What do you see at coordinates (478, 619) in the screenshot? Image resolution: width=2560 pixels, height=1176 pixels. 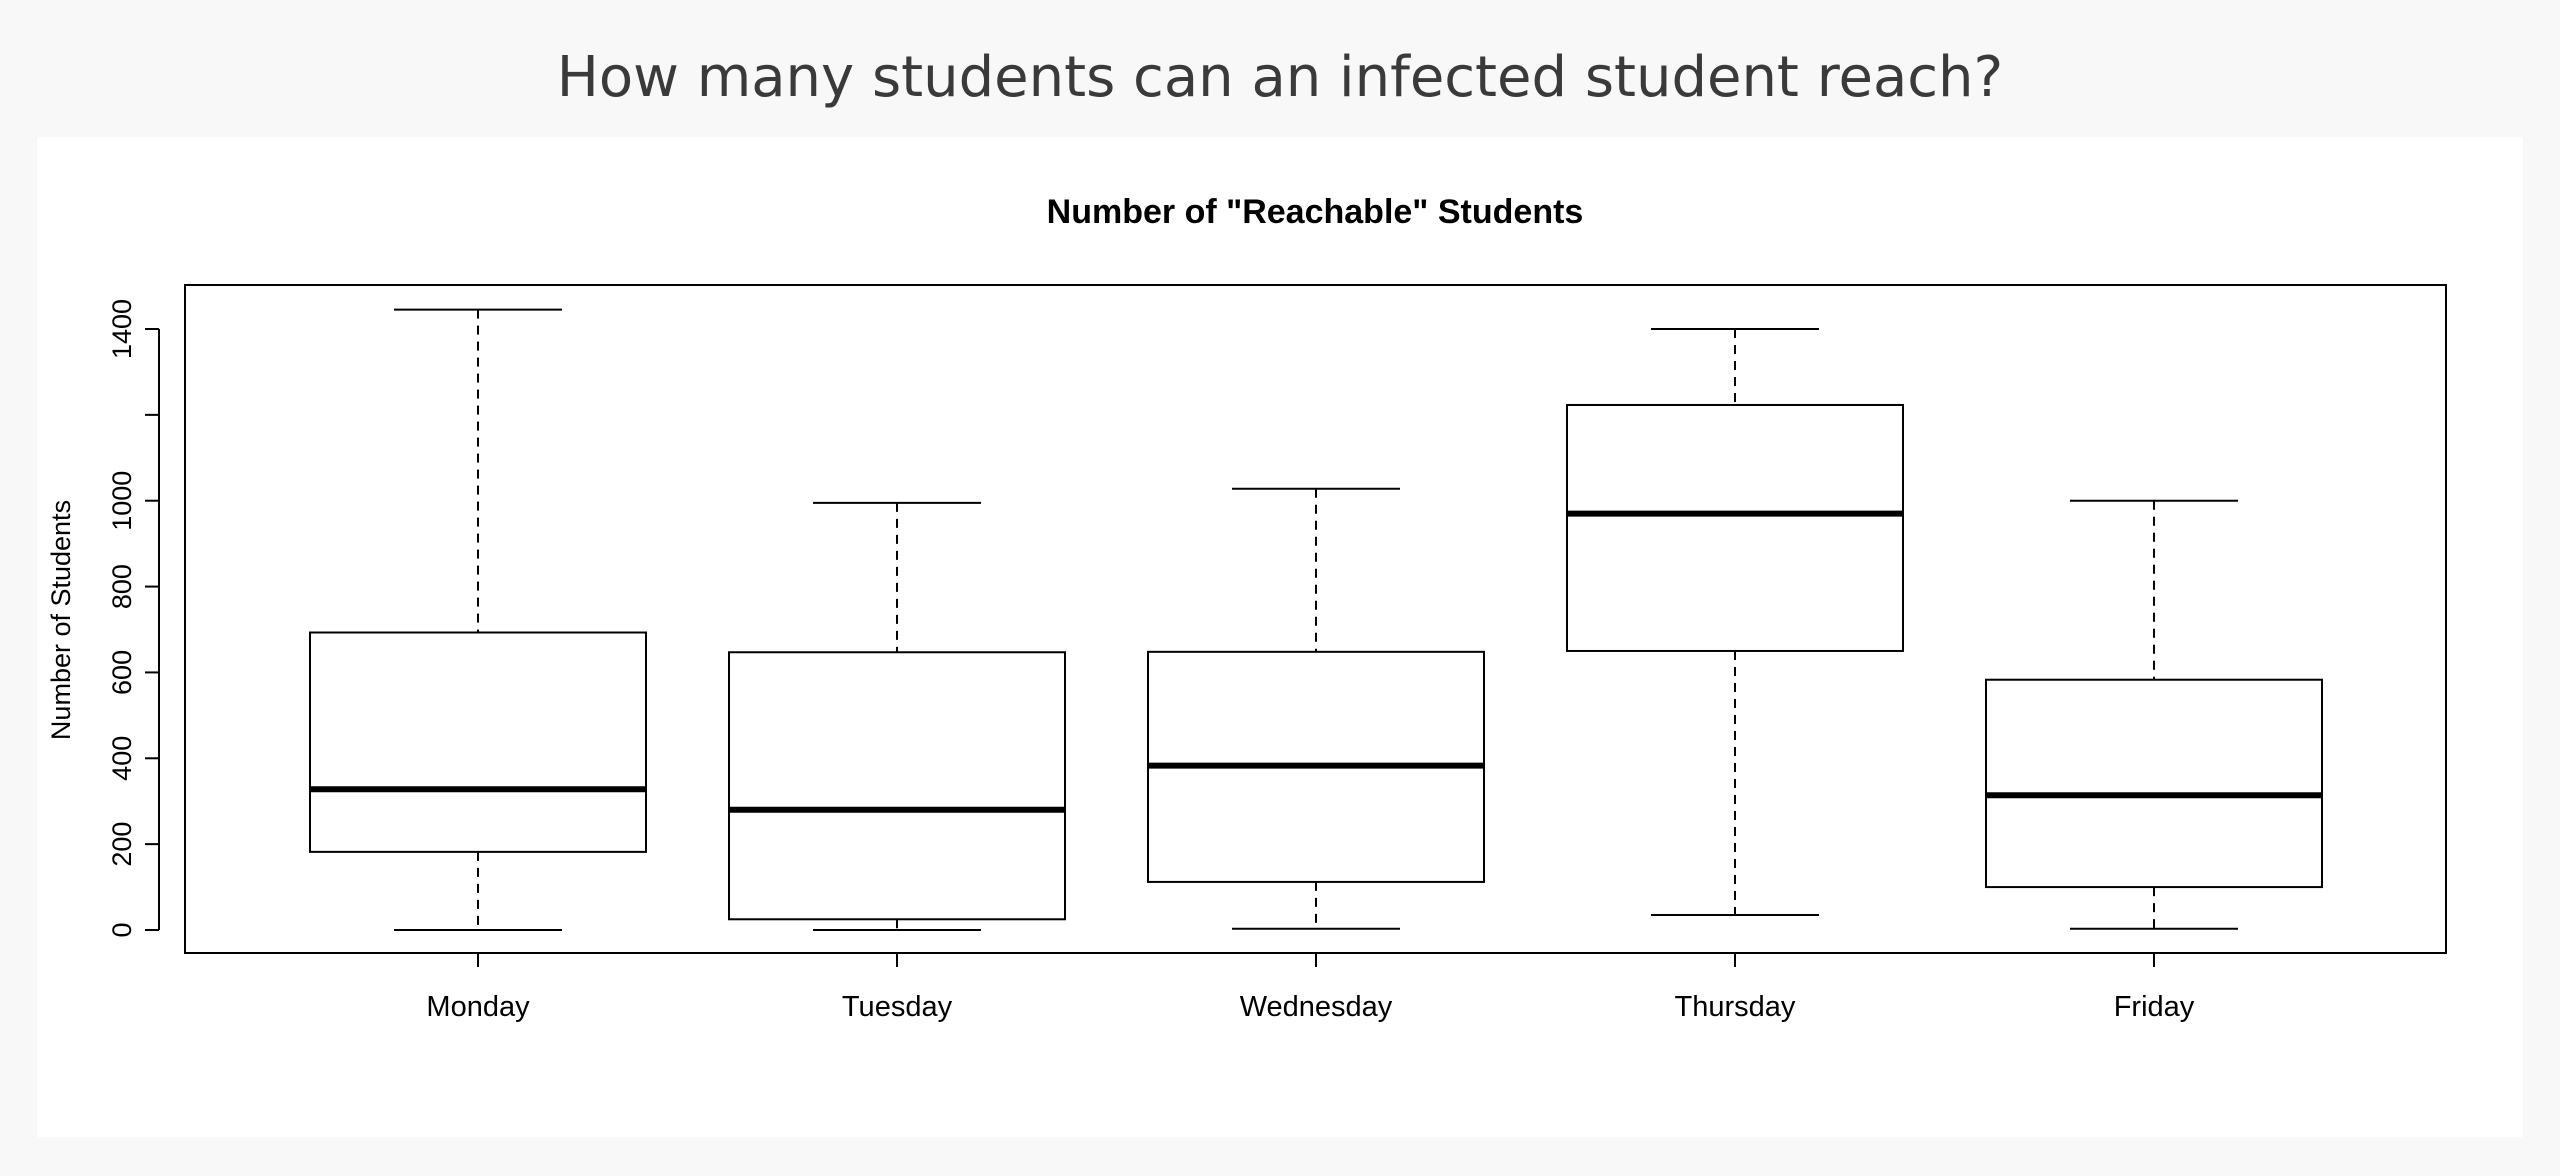 I see `box-monday` at bounding box center [478, 619].